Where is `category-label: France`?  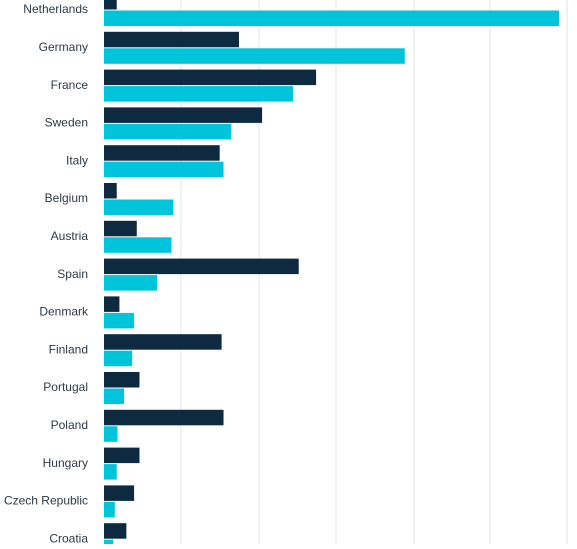
category-label: France is located at coordinates (70, 85).